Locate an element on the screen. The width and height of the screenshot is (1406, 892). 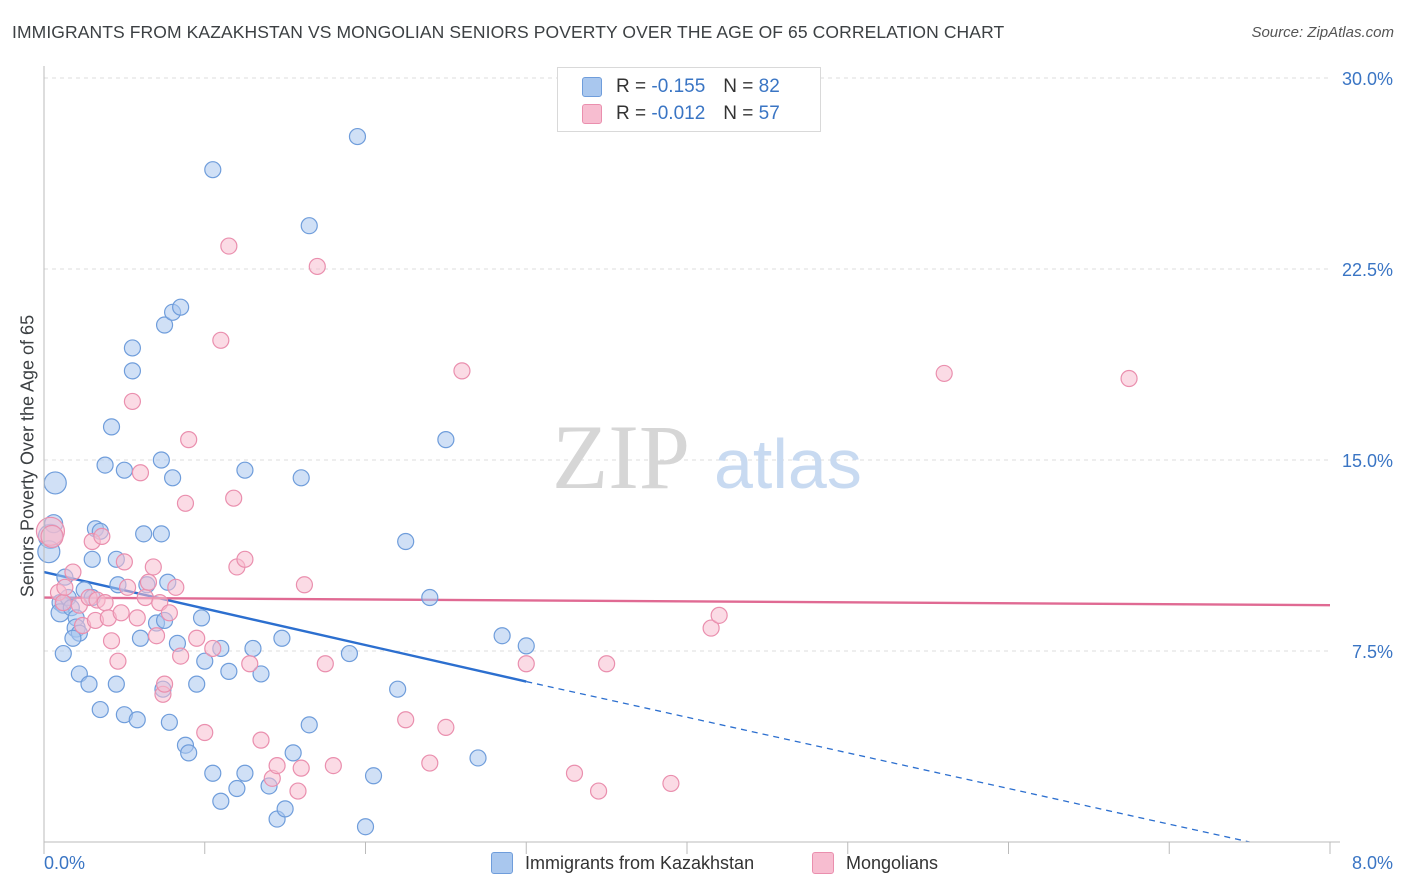
watermark-atlas: atlas is located at coordinates (788, 464).